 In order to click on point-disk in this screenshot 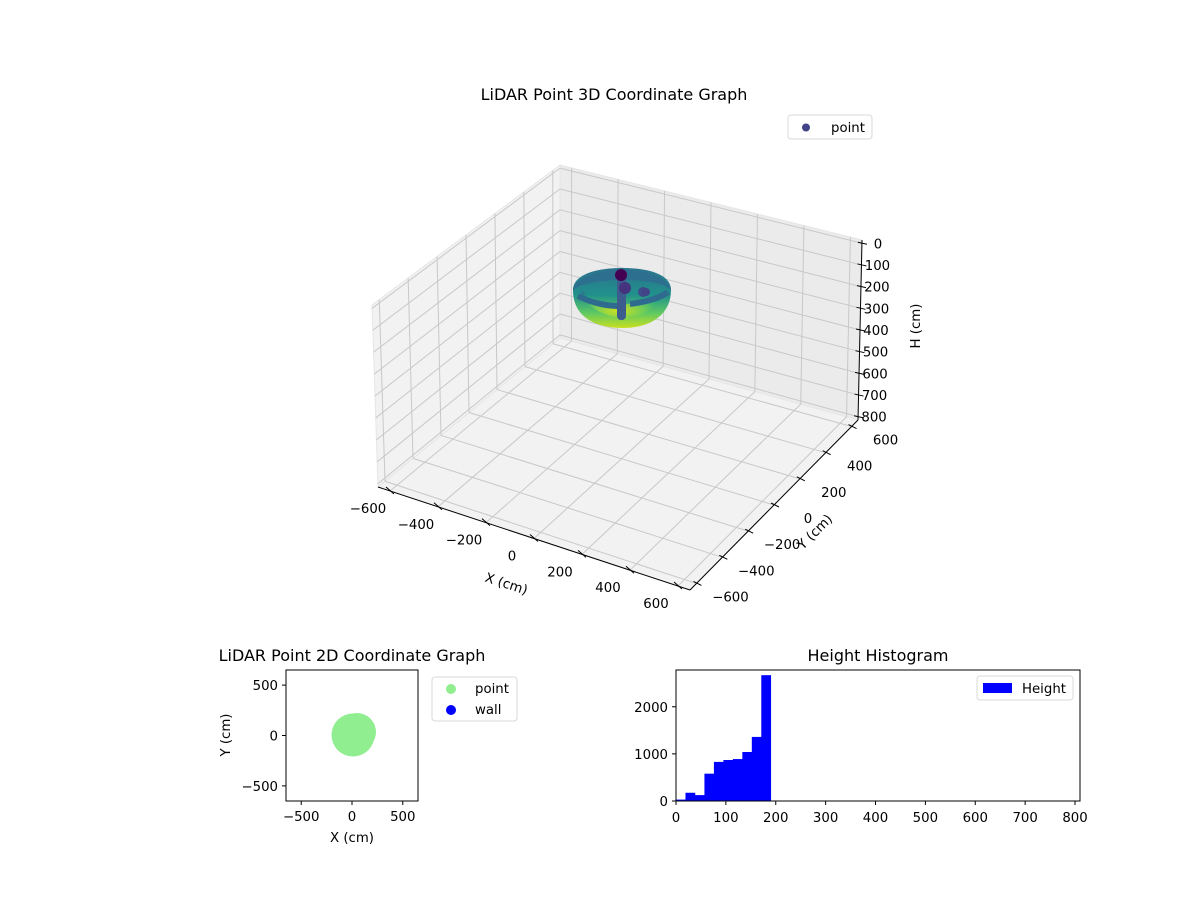, I will do `click(353, 735)`.